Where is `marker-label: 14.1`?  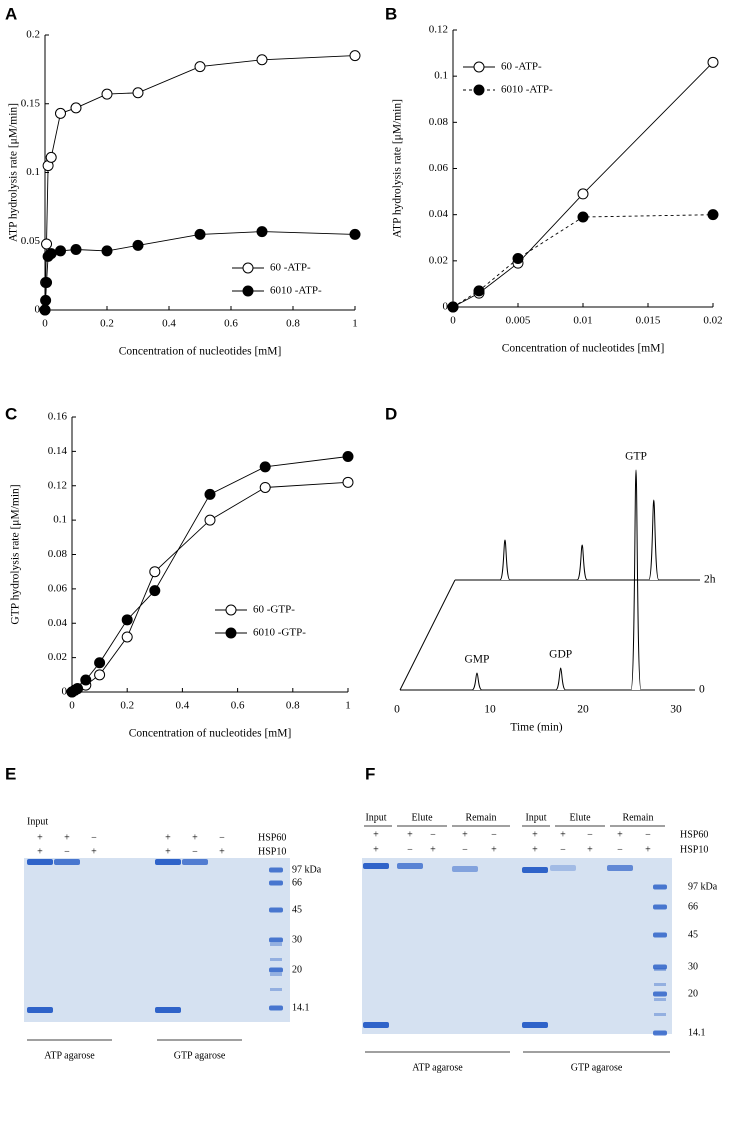 marker-label: 14.1 is located at coordinates (697, 1032).